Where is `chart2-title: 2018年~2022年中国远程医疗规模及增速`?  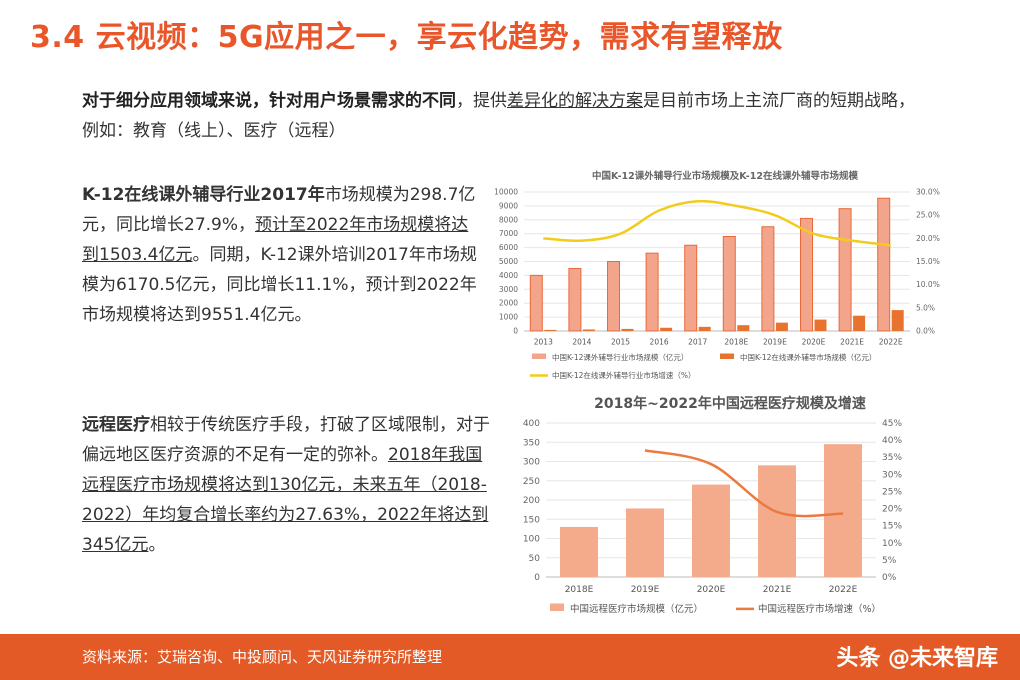 chart2-title: 2018年~2022年中国远程医疗规模及增速 is located at coordinates (730, 404).